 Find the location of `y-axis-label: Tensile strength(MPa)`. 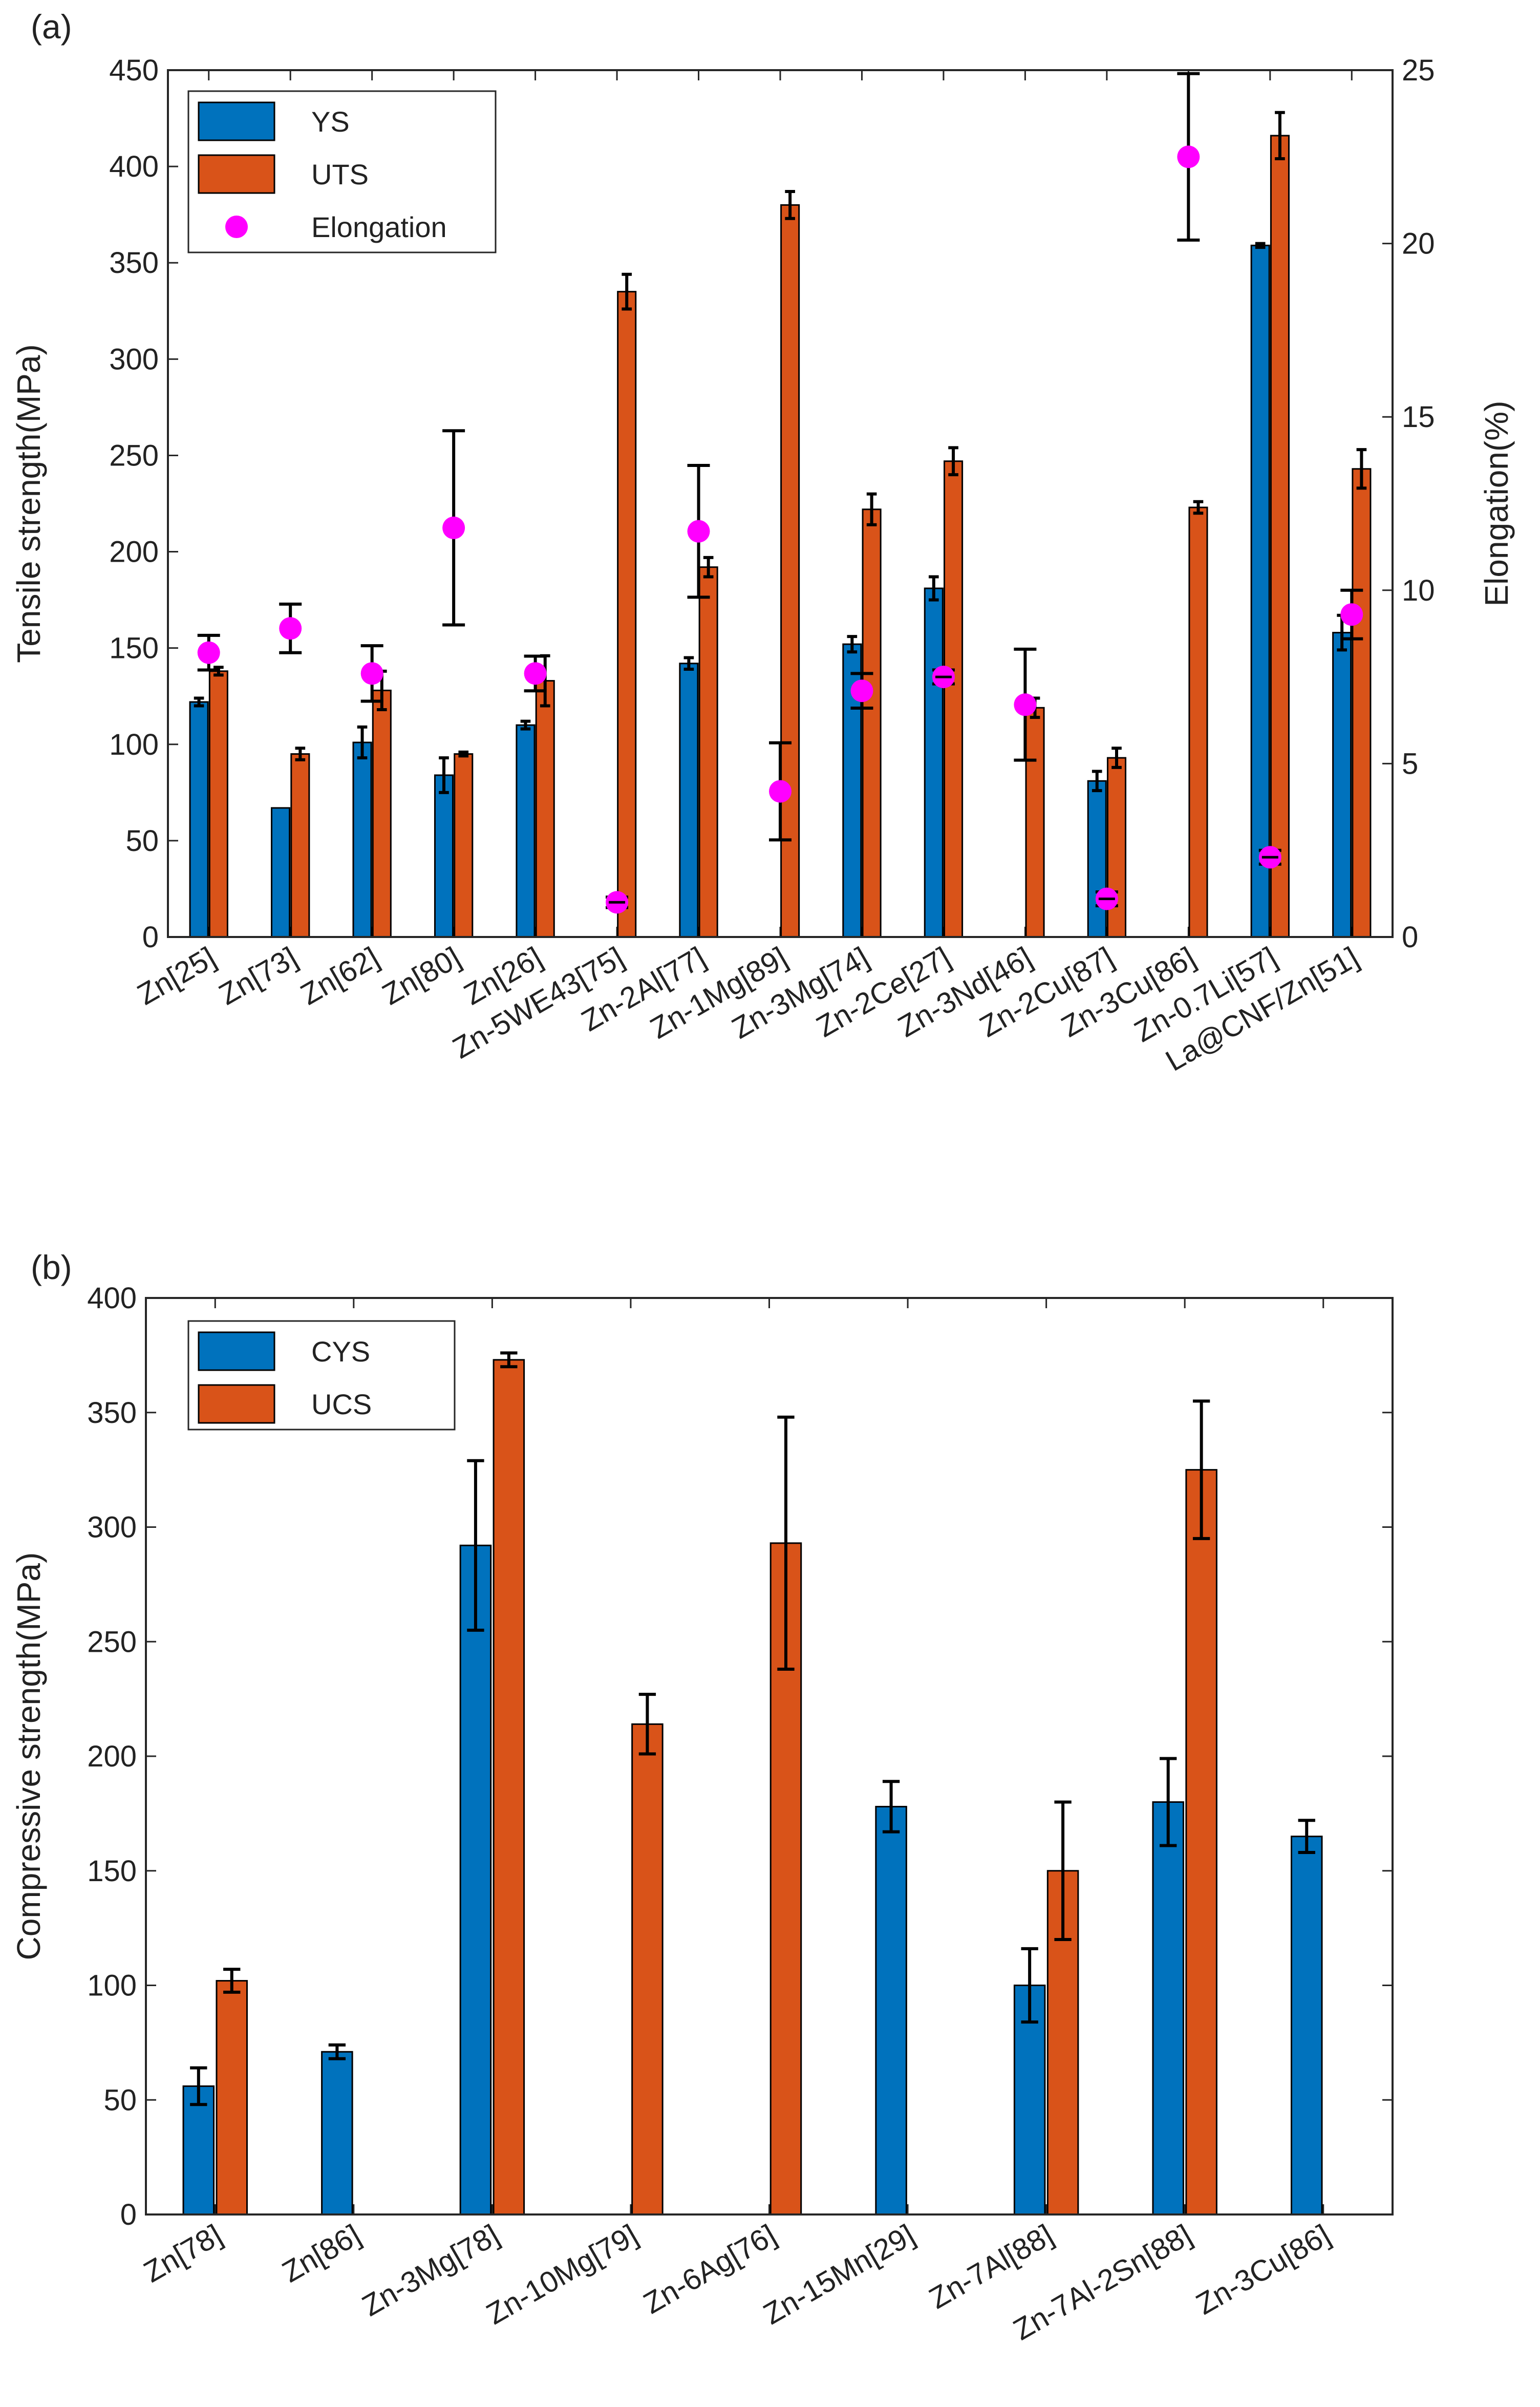

y-axis-label: Tensile strength(MPa) is located at coordinates (29, 503).